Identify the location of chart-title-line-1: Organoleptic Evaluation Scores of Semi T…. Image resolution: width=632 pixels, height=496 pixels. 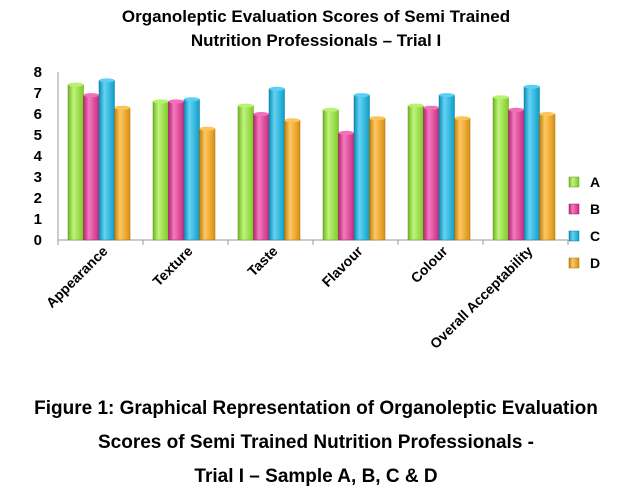
(316, 16).